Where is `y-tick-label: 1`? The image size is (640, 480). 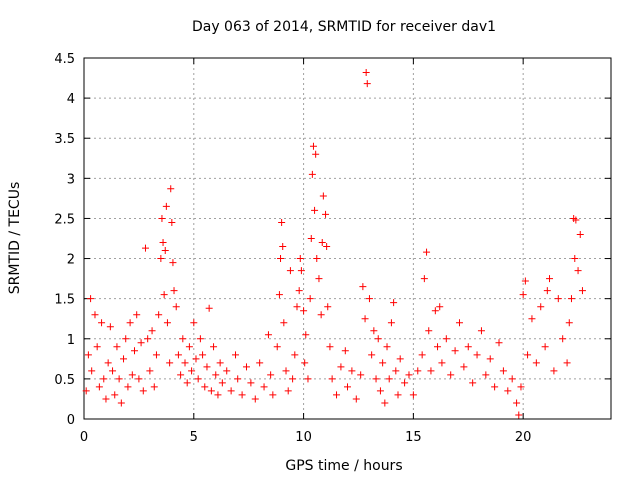
y-tick-label: 1 is located at coordinates (71, 340).